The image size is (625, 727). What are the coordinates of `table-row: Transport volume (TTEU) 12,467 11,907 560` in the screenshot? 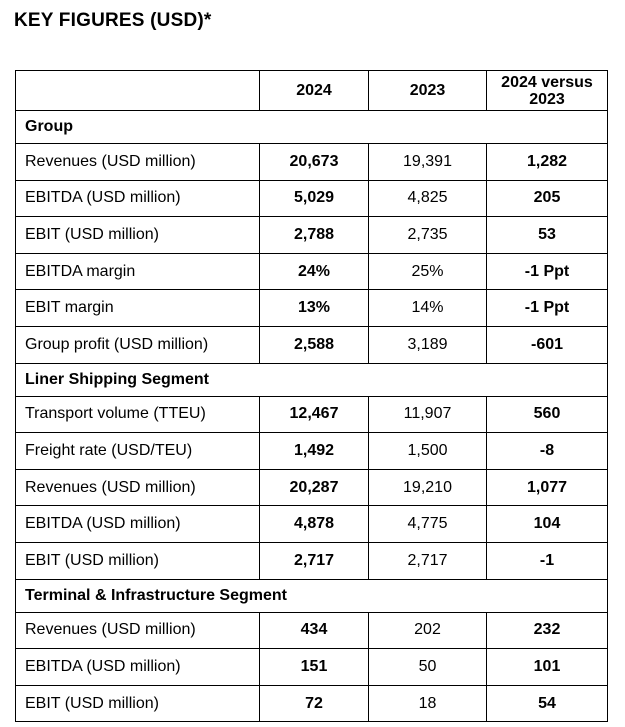 It's located at (311, 414).